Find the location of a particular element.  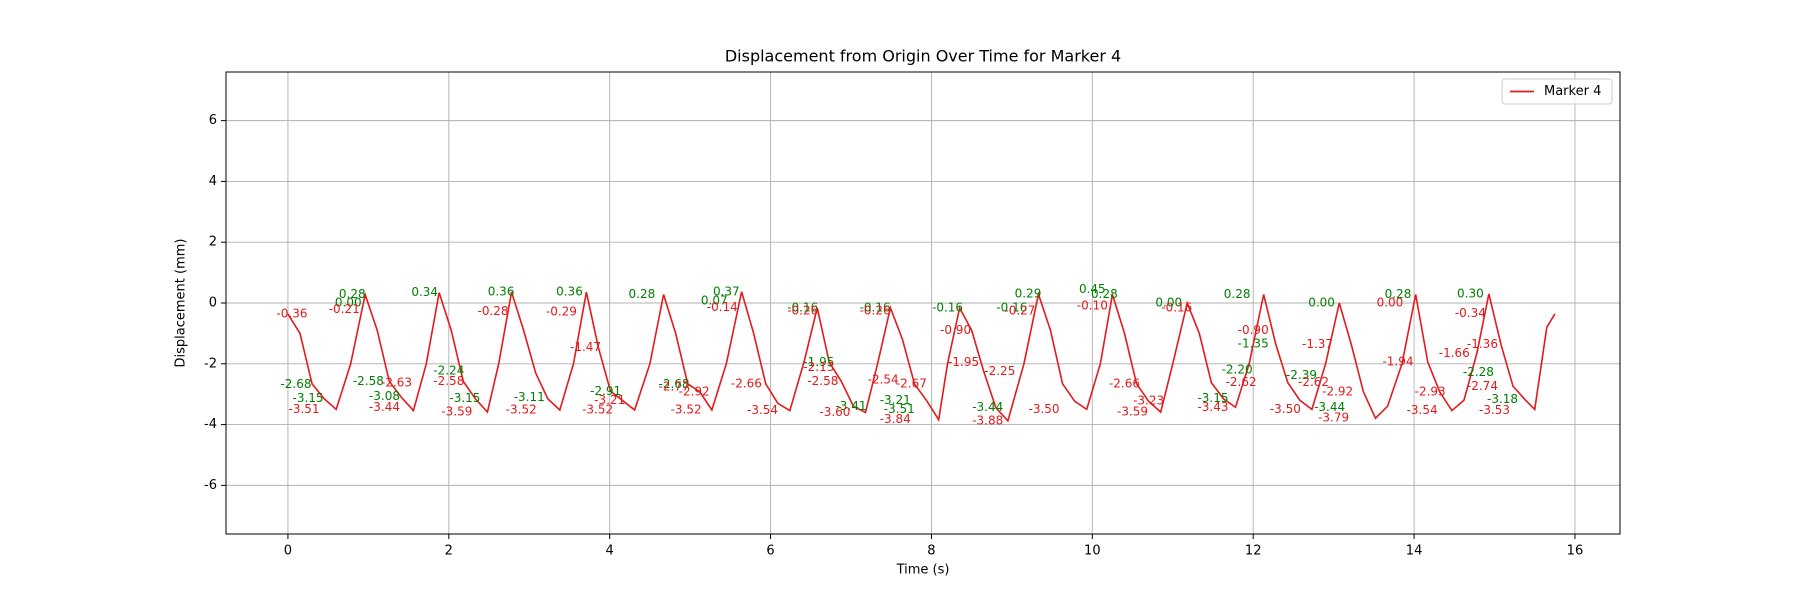

annotation: -2.67 is located at coordinates (911, 384).